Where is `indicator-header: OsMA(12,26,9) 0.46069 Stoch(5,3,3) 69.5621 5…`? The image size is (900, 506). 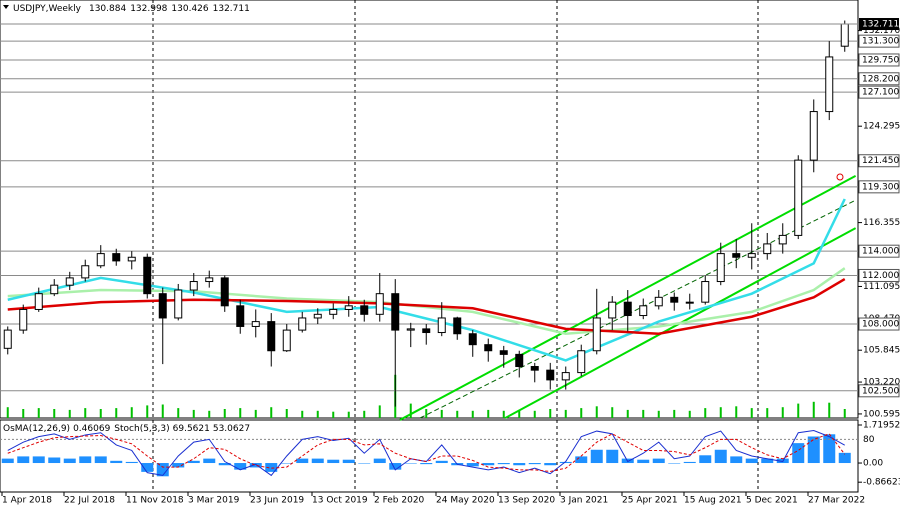 indicator-header: OsMA(12,26,9) 0.46069 Stoch(5,3,3) 69.5621 5… is located at coordinates (126, 429).